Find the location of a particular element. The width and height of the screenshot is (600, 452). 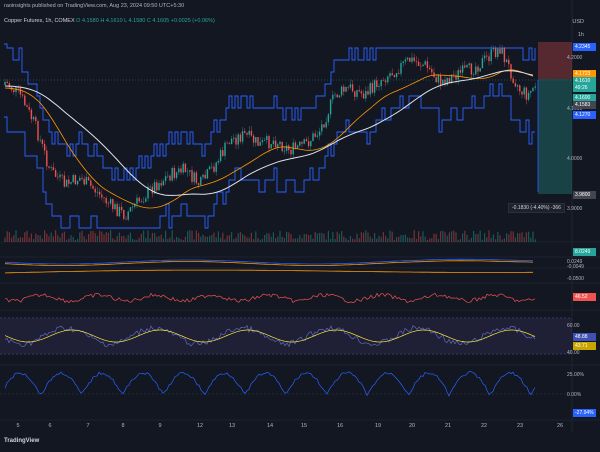

stoch-band is located at coordinates (286, 336).